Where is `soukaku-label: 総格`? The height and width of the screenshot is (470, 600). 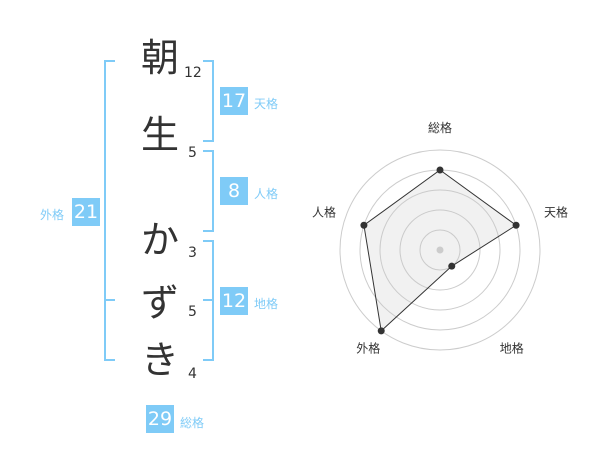 soukaku-label: 総格 is located at coordinates (192, 423).